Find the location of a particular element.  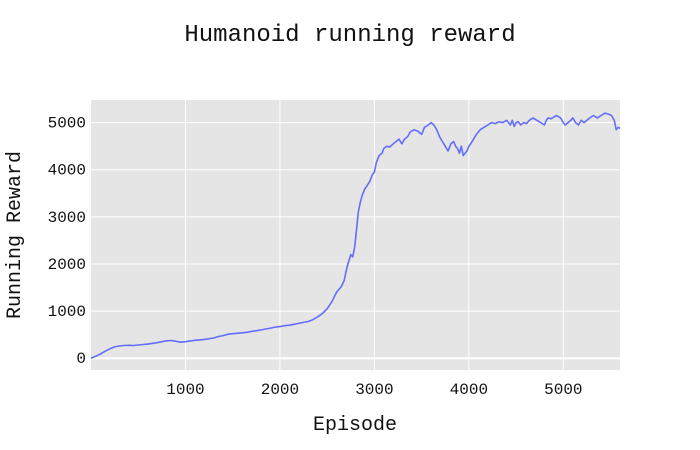

x-tick-label-2: 3000 is located at coordinates (374, 390).